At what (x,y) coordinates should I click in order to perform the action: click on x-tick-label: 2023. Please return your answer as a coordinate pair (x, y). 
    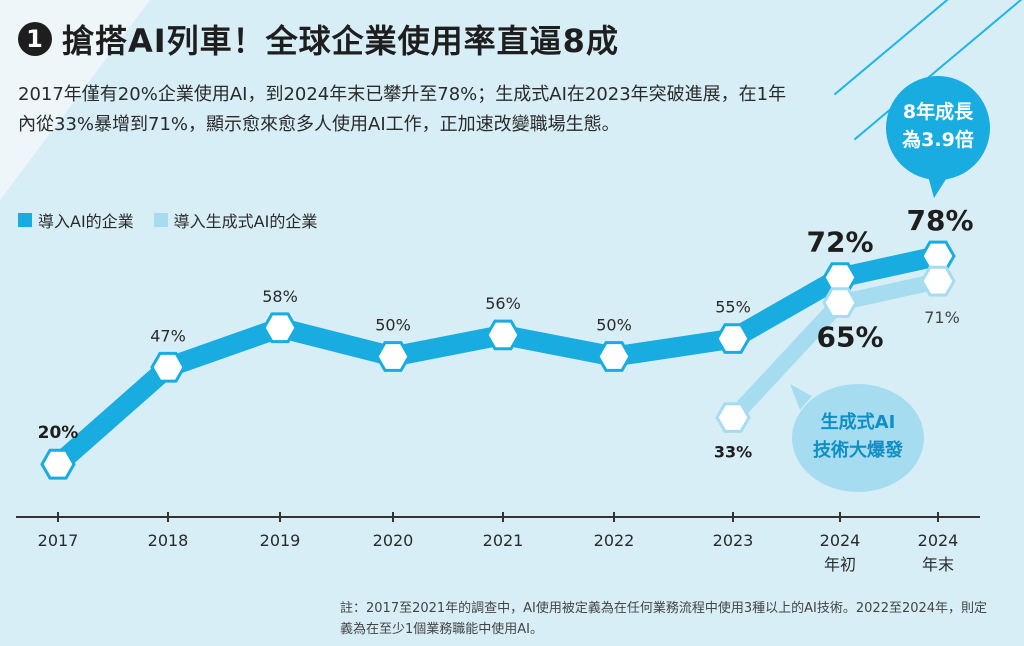
    Looking at the image, I should click on (733, 540).